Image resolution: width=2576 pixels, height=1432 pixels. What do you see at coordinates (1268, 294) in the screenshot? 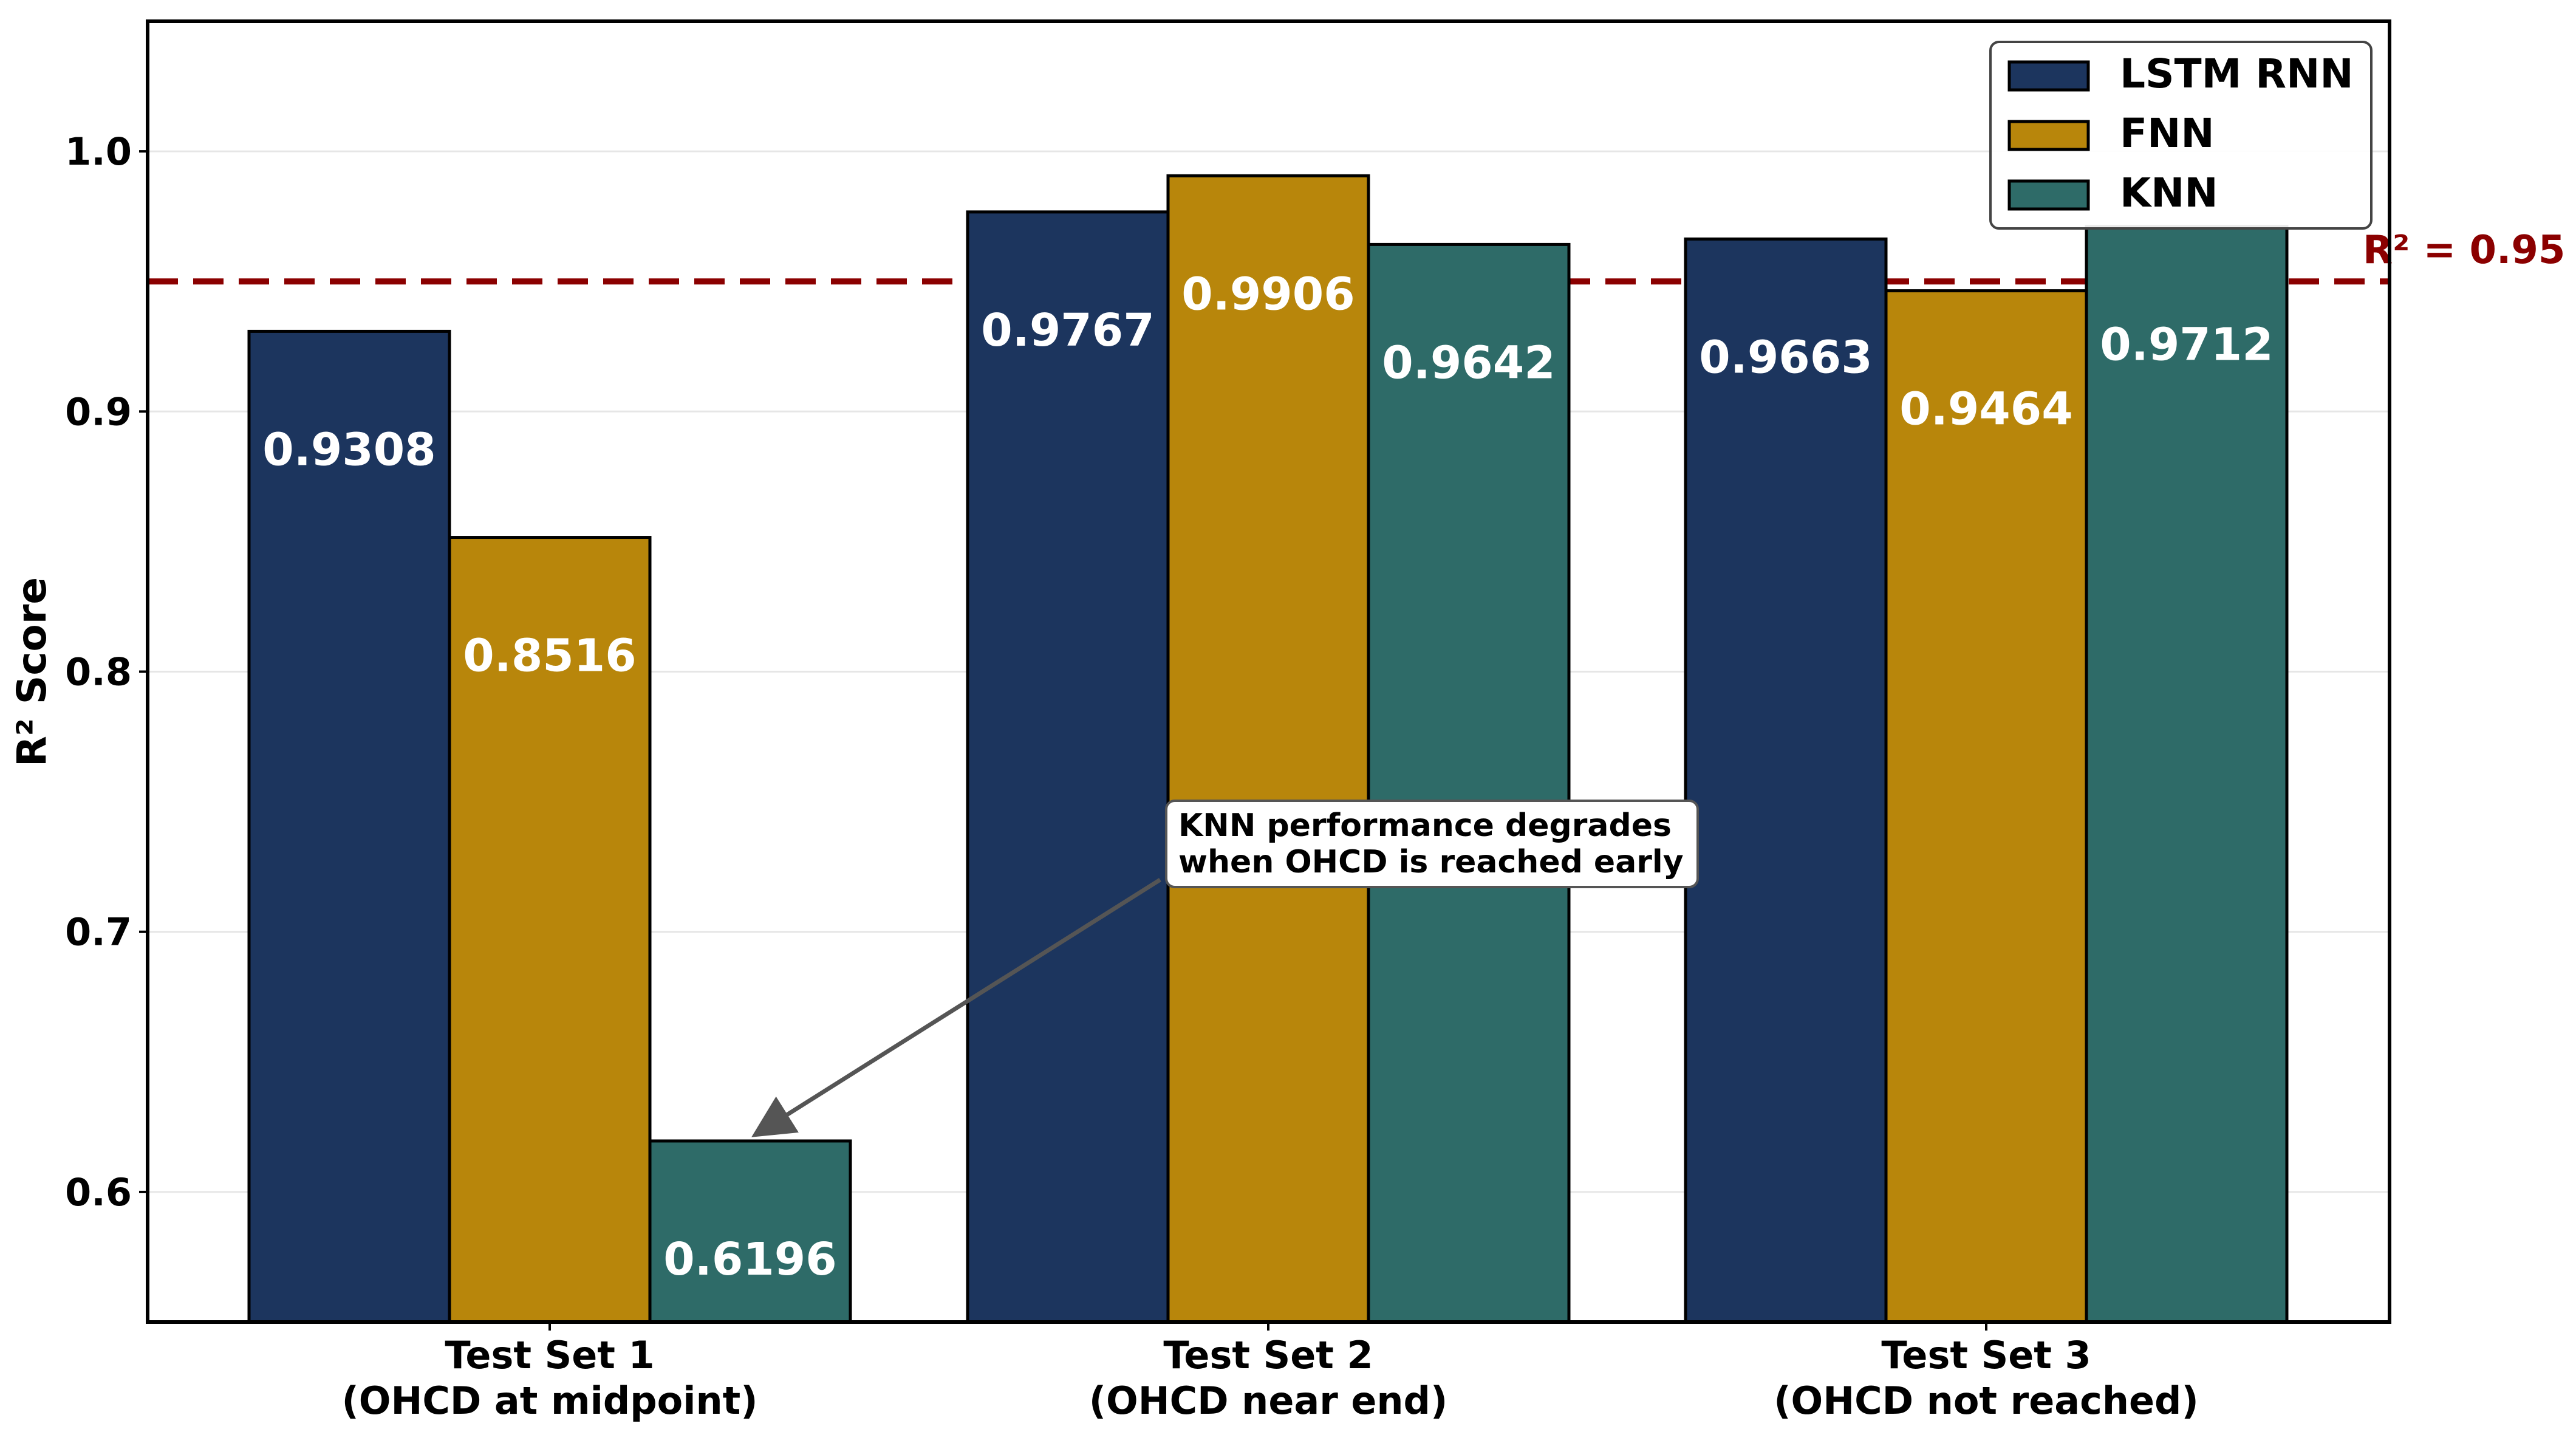
I see `bar-value-label: 0.9906` at bounding box center [1268, 294].